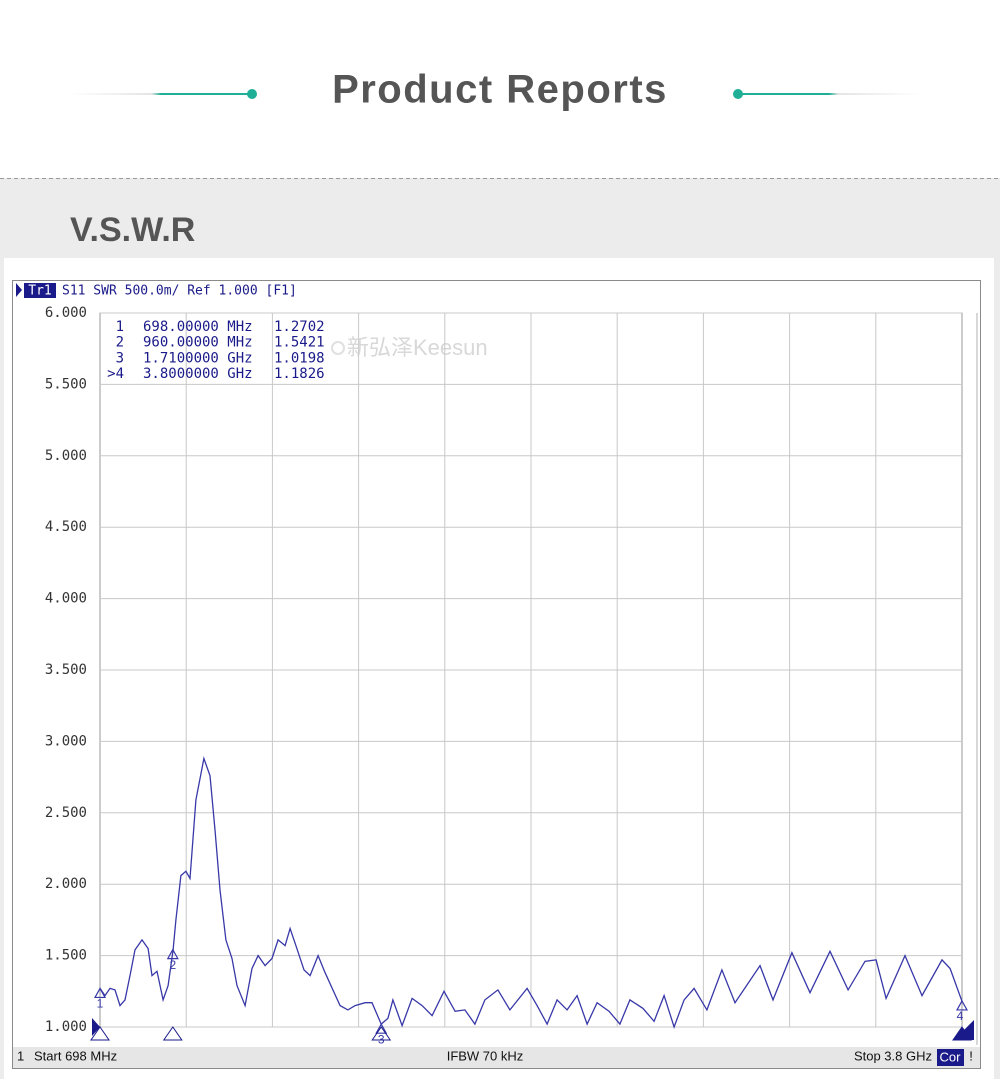 The image size is (1000, 1084). What do you see at coordinates (66, 884) in the screenshot?
I see `y-tick-label: 2.000` at bounding box center [66, 884].